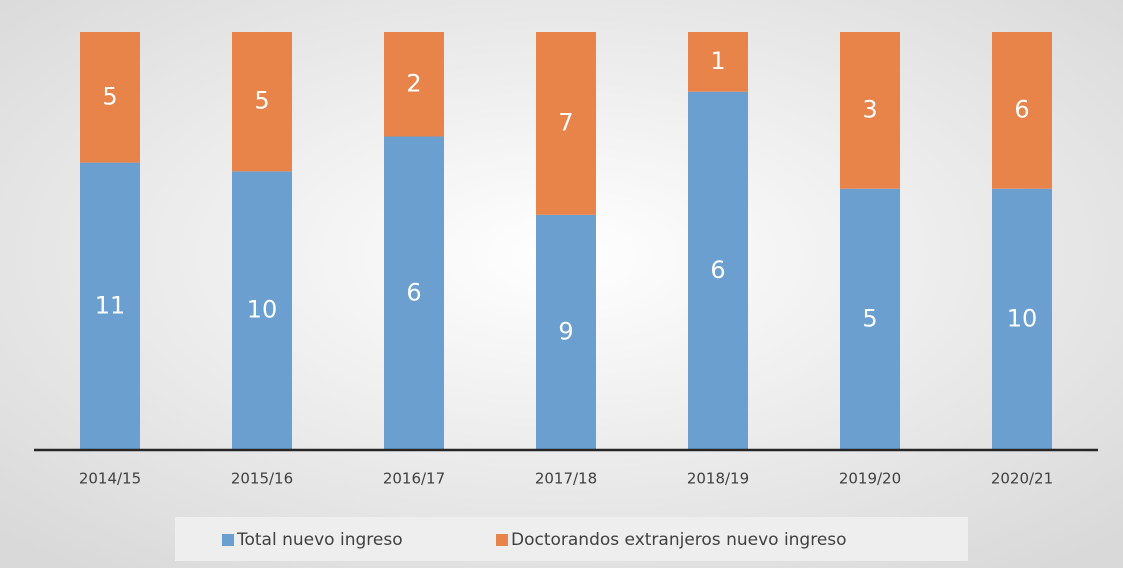 The height and width of the screenshot is (568, 1123). I want to click on x-tick-label: 2020/21, so click(1022, 479).